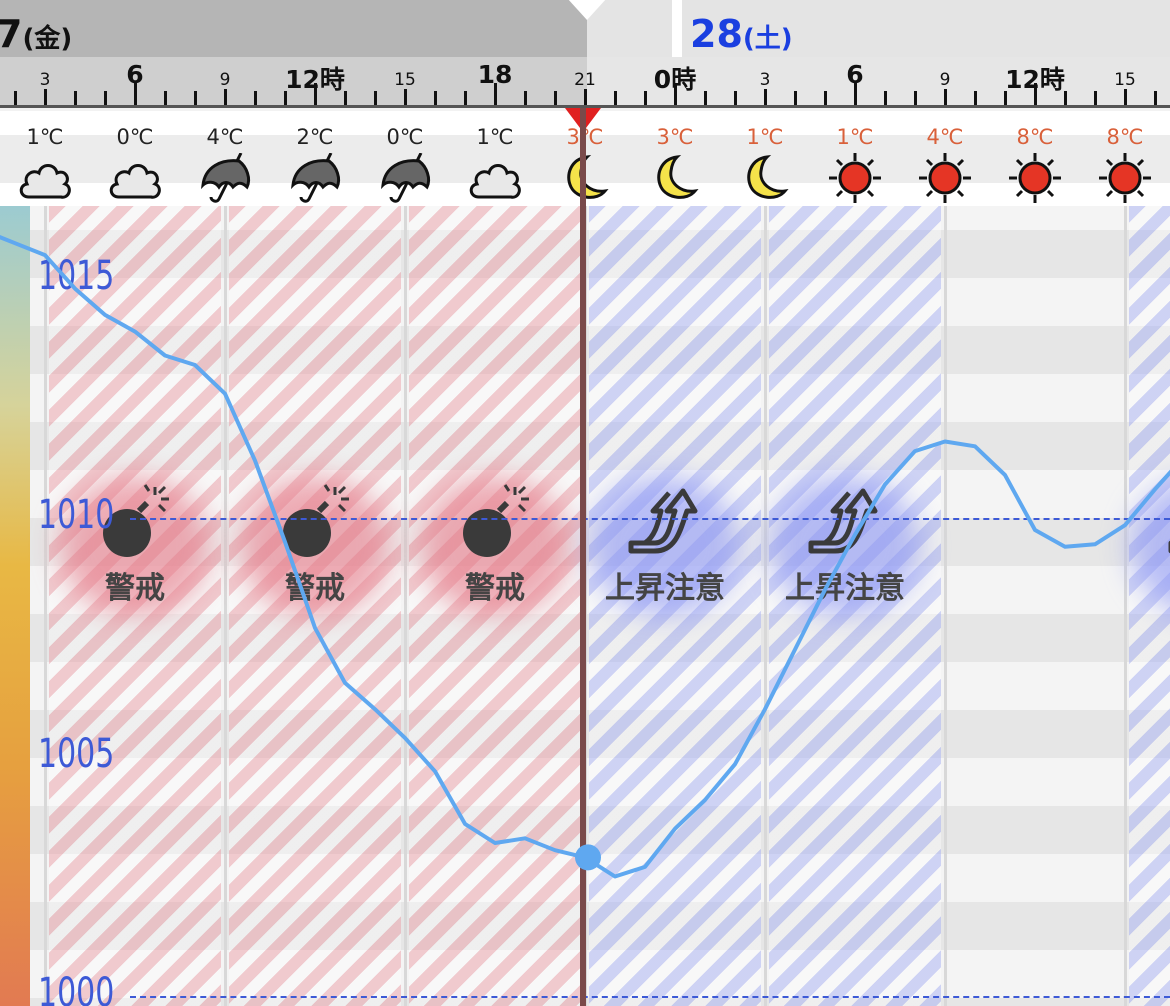 This screenshot has height=1006, width=1170. Describe the element at coordinates (15, 606) in the screenshot. I see `pressure-level-strip` at that location.